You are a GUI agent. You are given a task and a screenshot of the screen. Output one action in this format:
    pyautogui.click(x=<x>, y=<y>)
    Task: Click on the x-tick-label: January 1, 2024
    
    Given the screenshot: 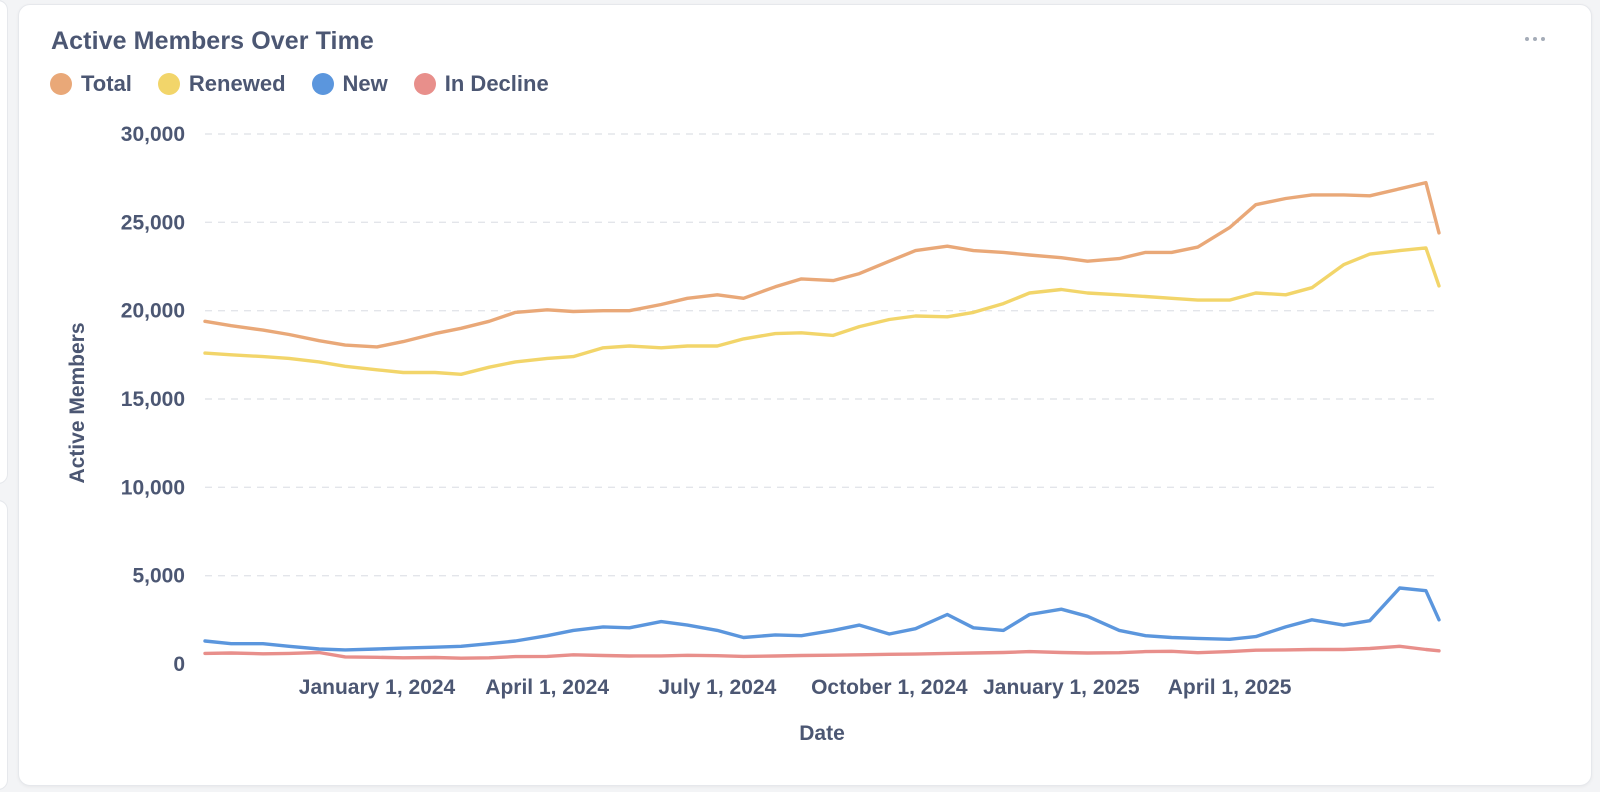 What is the action you would take?
    pyautogui.click(x=377, y=687)
    